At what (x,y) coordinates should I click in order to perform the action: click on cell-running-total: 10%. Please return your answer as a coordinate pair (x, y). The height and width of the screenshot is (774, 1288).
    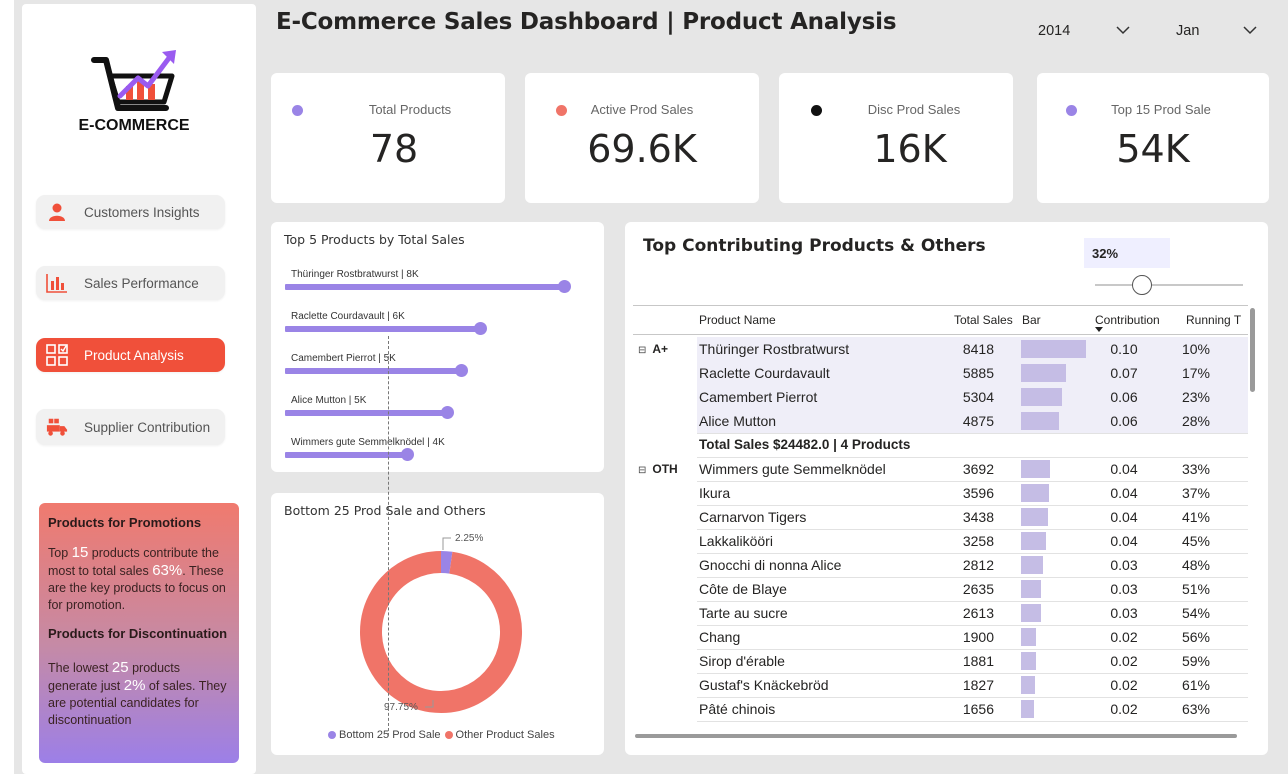
    Looking at the image, I should click on (1196, 349).